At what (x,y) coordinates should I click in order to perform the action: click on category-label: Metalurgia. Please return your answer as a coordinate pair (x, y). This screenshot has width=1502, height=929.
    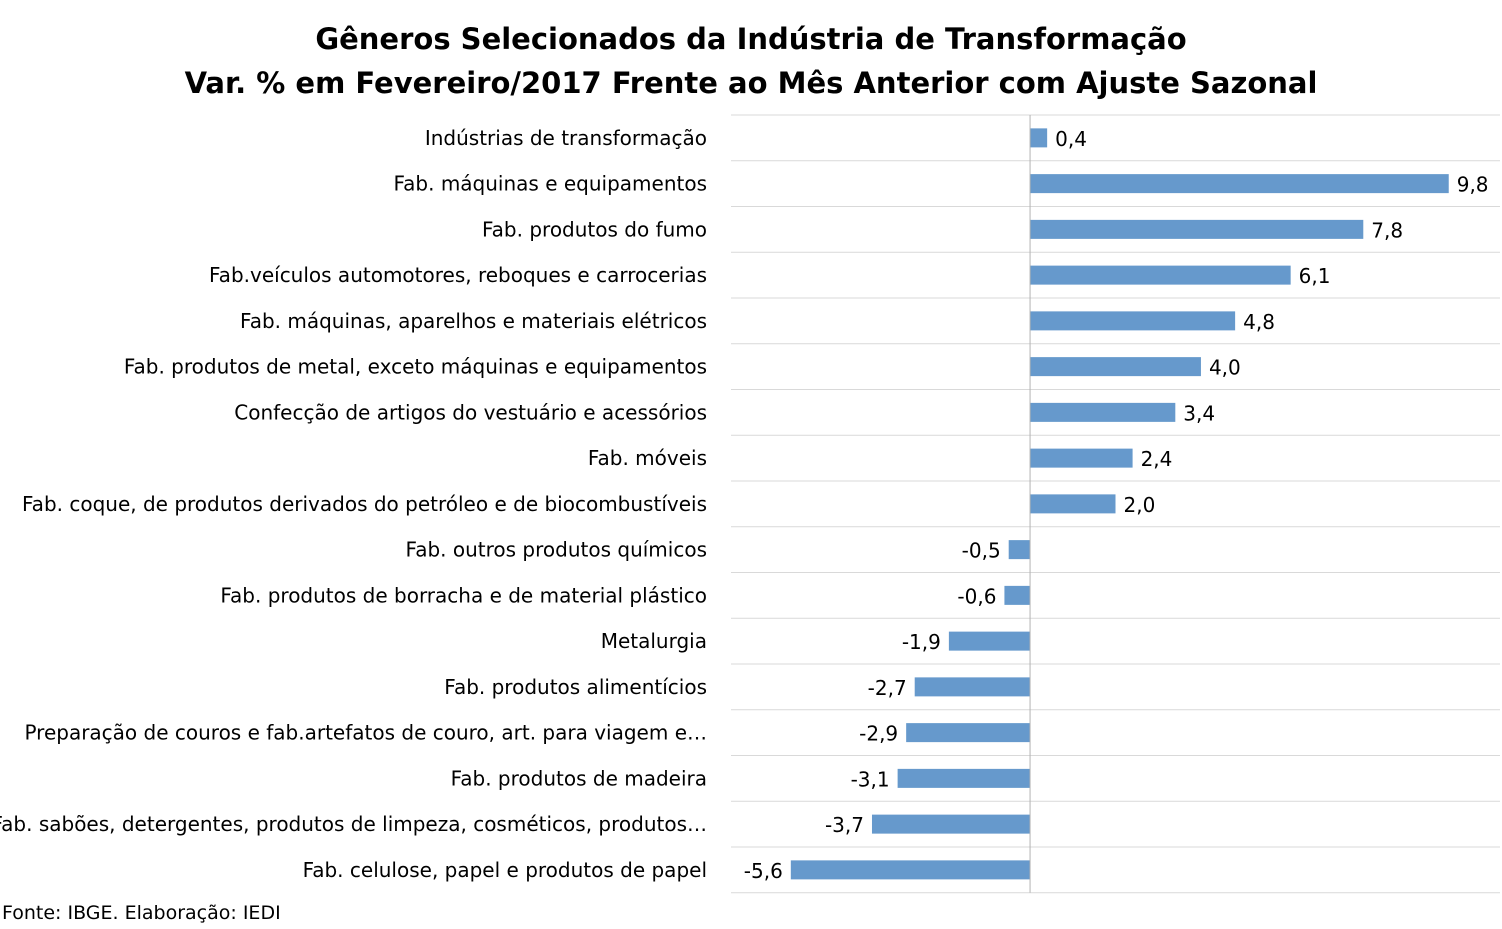
    Looking at the image, I should click on (654, 641).